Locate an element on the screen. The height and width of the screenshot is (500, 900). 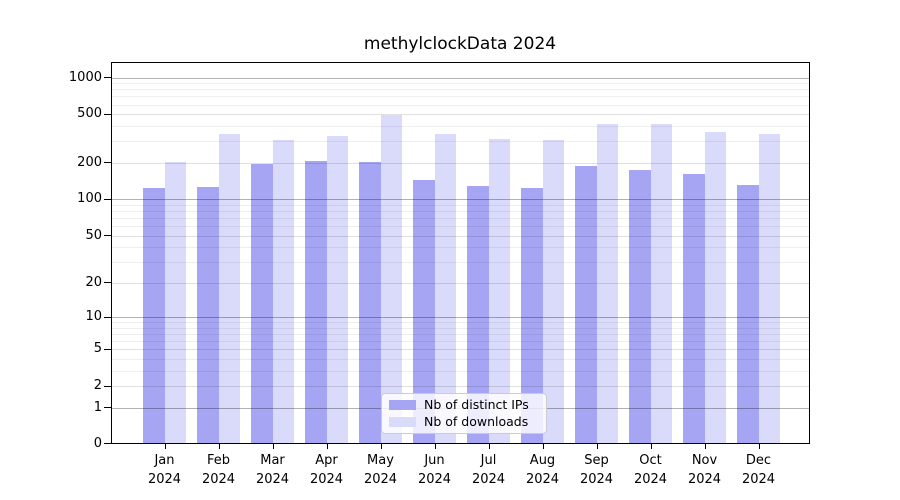
bar-downloads-feb is located at coordinates (229, 288).